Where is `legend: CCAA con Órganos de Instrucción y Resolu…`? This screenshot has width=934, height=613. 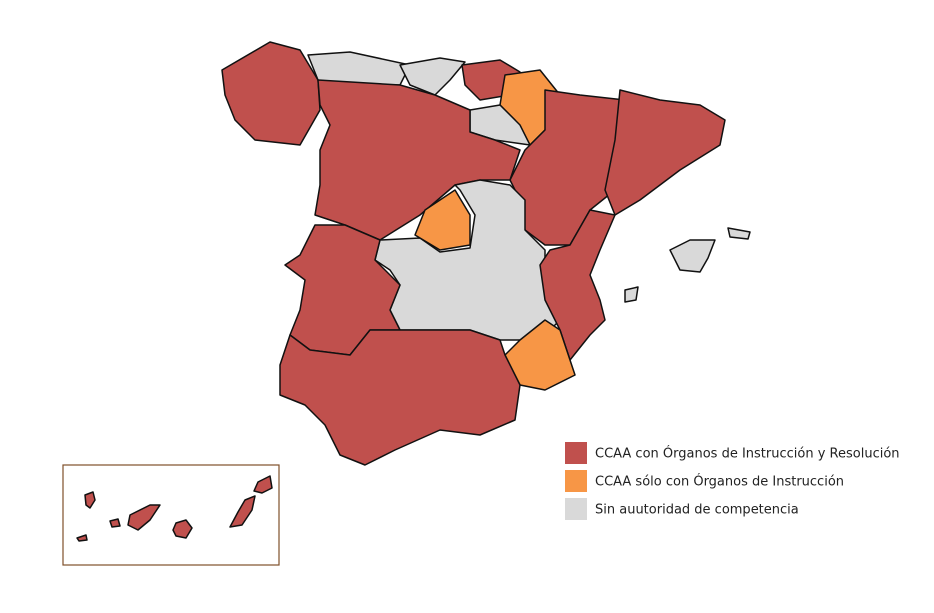
legend: CCAA con Órganos de Instrucción y Resolu… is located at coordinates (732, 481).